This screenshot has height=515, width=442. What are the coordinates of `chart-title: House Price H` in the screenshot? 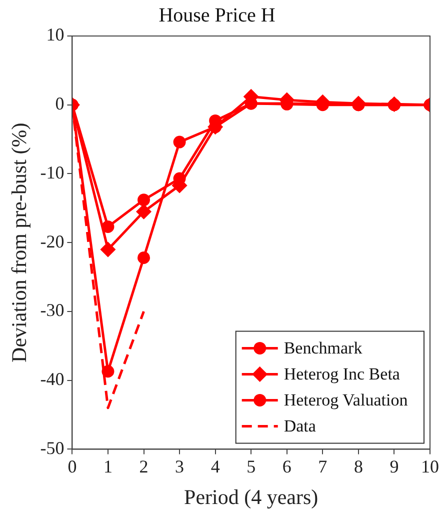 It's located at (217, 15).